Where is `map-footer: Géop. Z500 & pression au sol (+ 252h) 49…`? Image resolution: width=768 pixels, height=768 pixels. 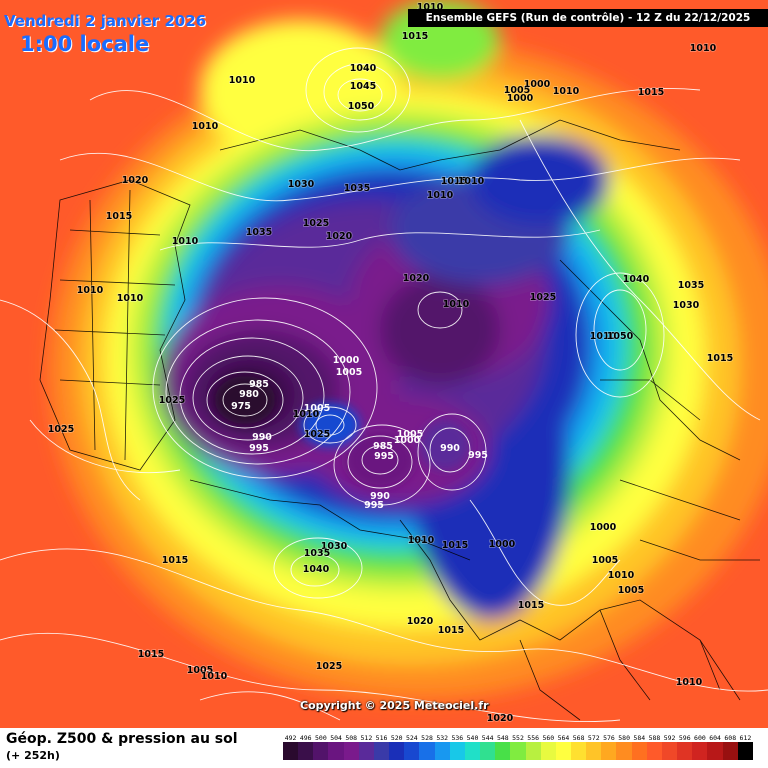
map-footer: Géop. Z500 & pression au sol (+ 252h) 49… is located at coordinates (384, 748).